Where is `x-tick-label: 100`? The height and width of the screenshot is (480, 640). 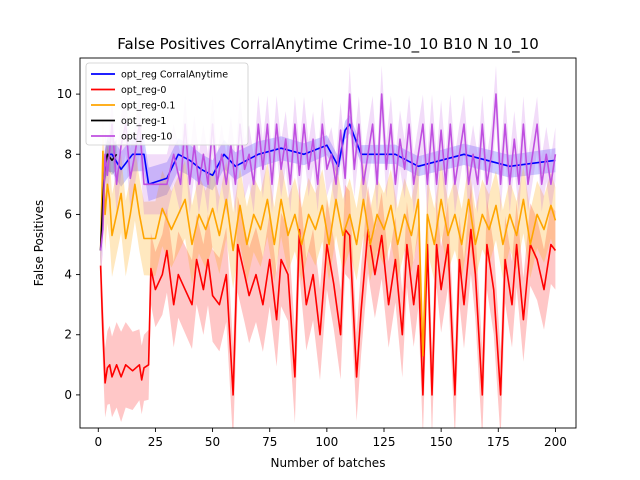 x-tick-label: 100 is located at coordinates (326, 442).